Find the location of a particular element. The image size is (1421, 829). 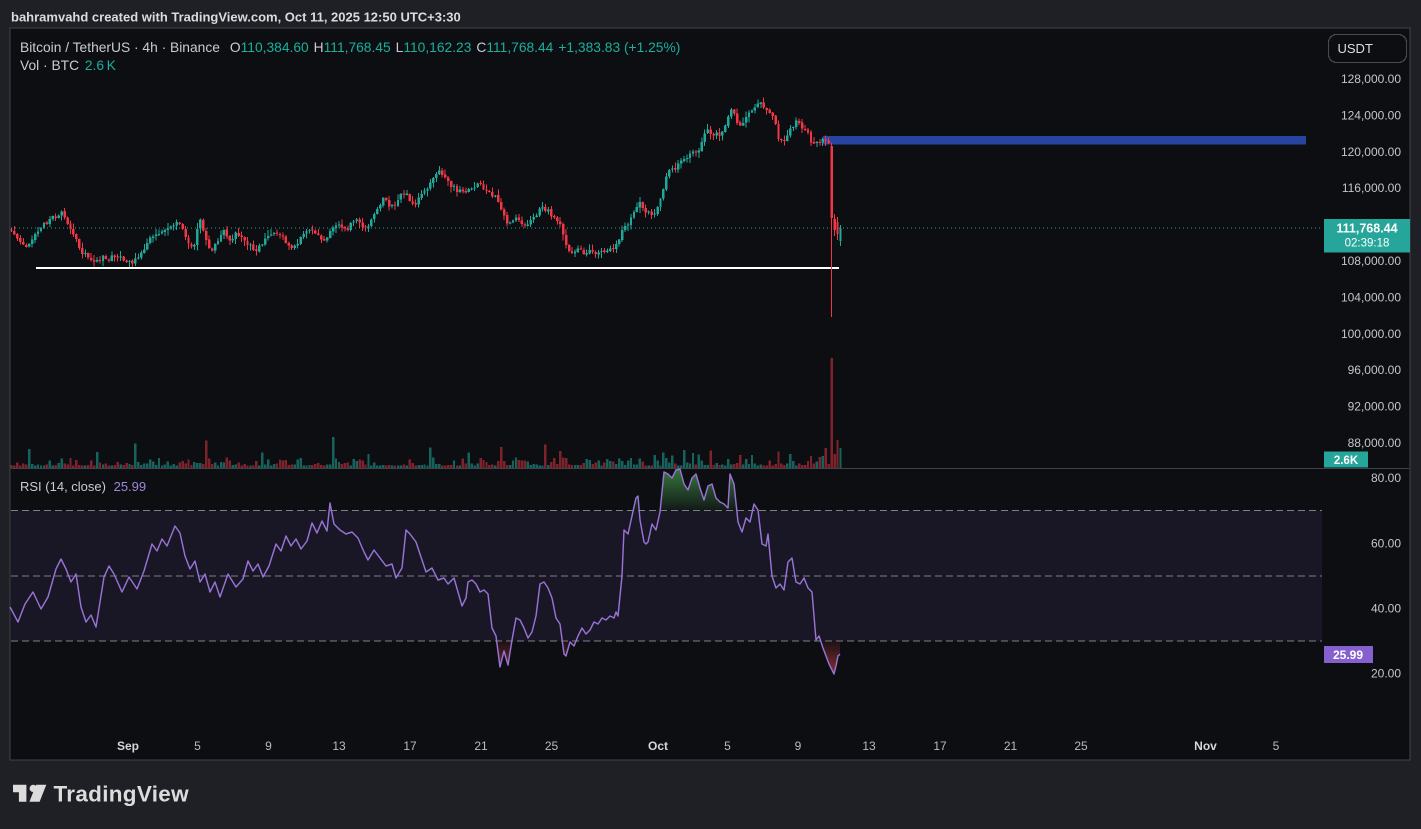

svg-text: 92,000.00 is located at coordinates (1375, 407).